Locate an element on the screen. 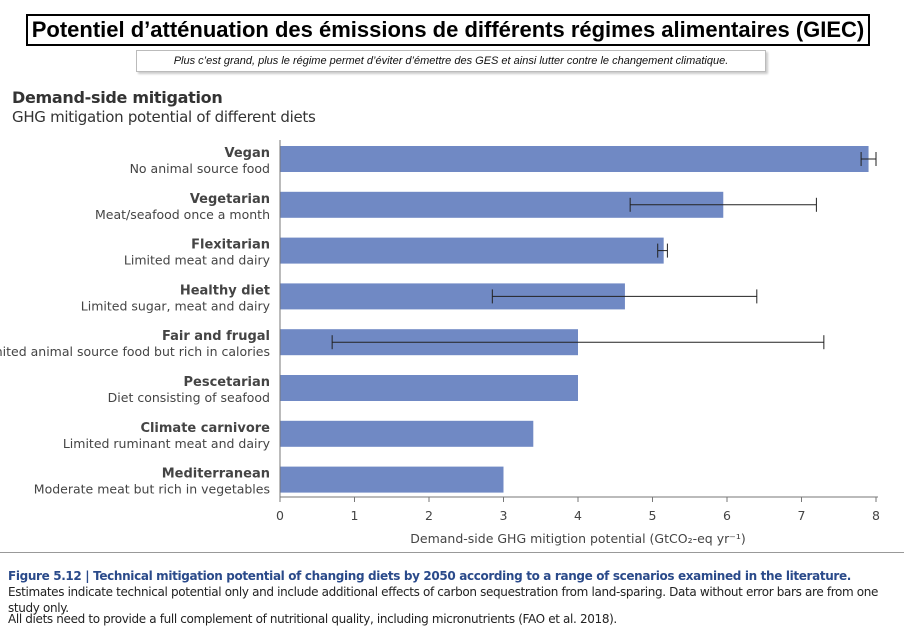  x-tick-label: 7 is located at coordinates (802, 515).